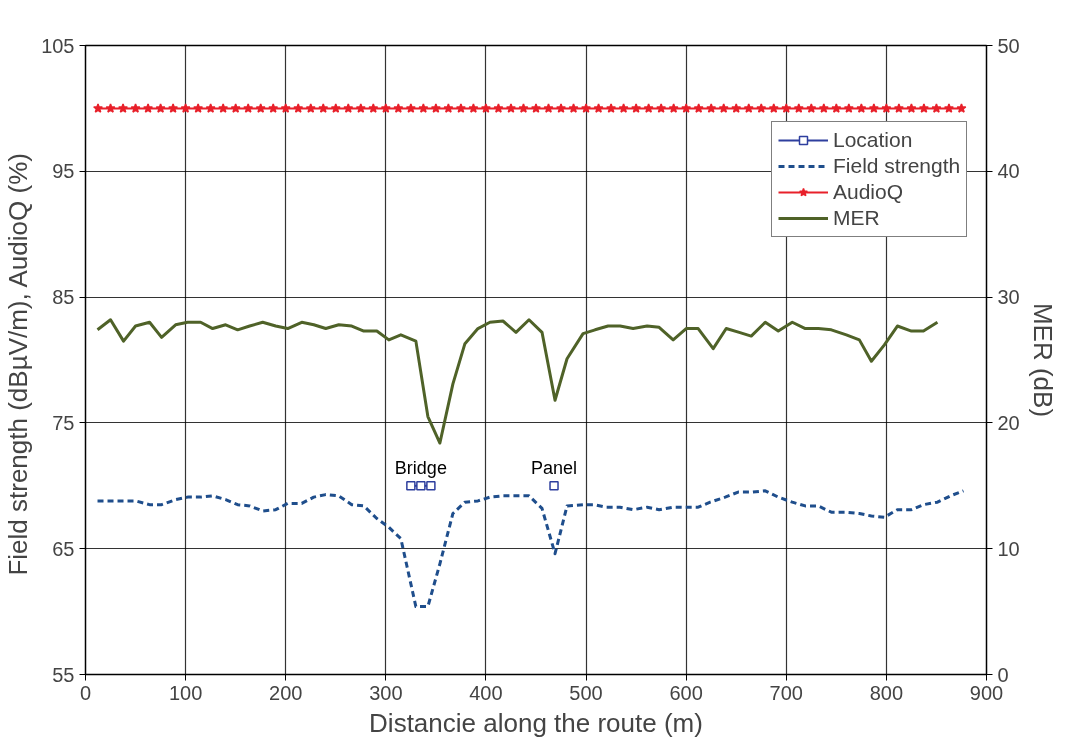  Describe the element at coordinates (286, 692) in the screenshot. I see `x-tick-label: 200` at that location.